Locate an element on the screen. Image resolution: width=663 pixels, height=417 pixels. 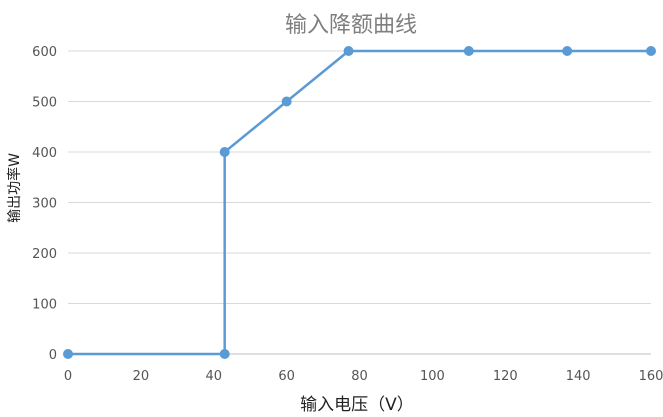
y-axis-title: 输出功率W is located at coordinates (14, 188).